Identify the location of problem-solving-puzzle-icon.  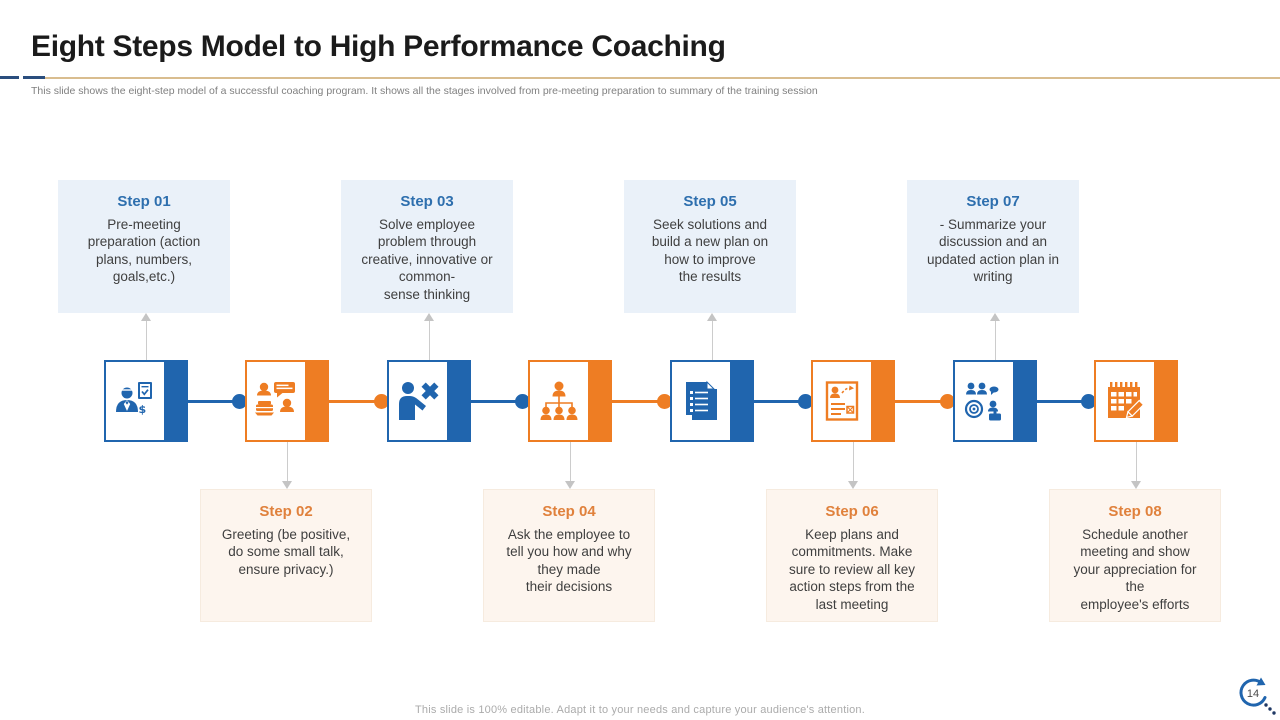
(418, 401).